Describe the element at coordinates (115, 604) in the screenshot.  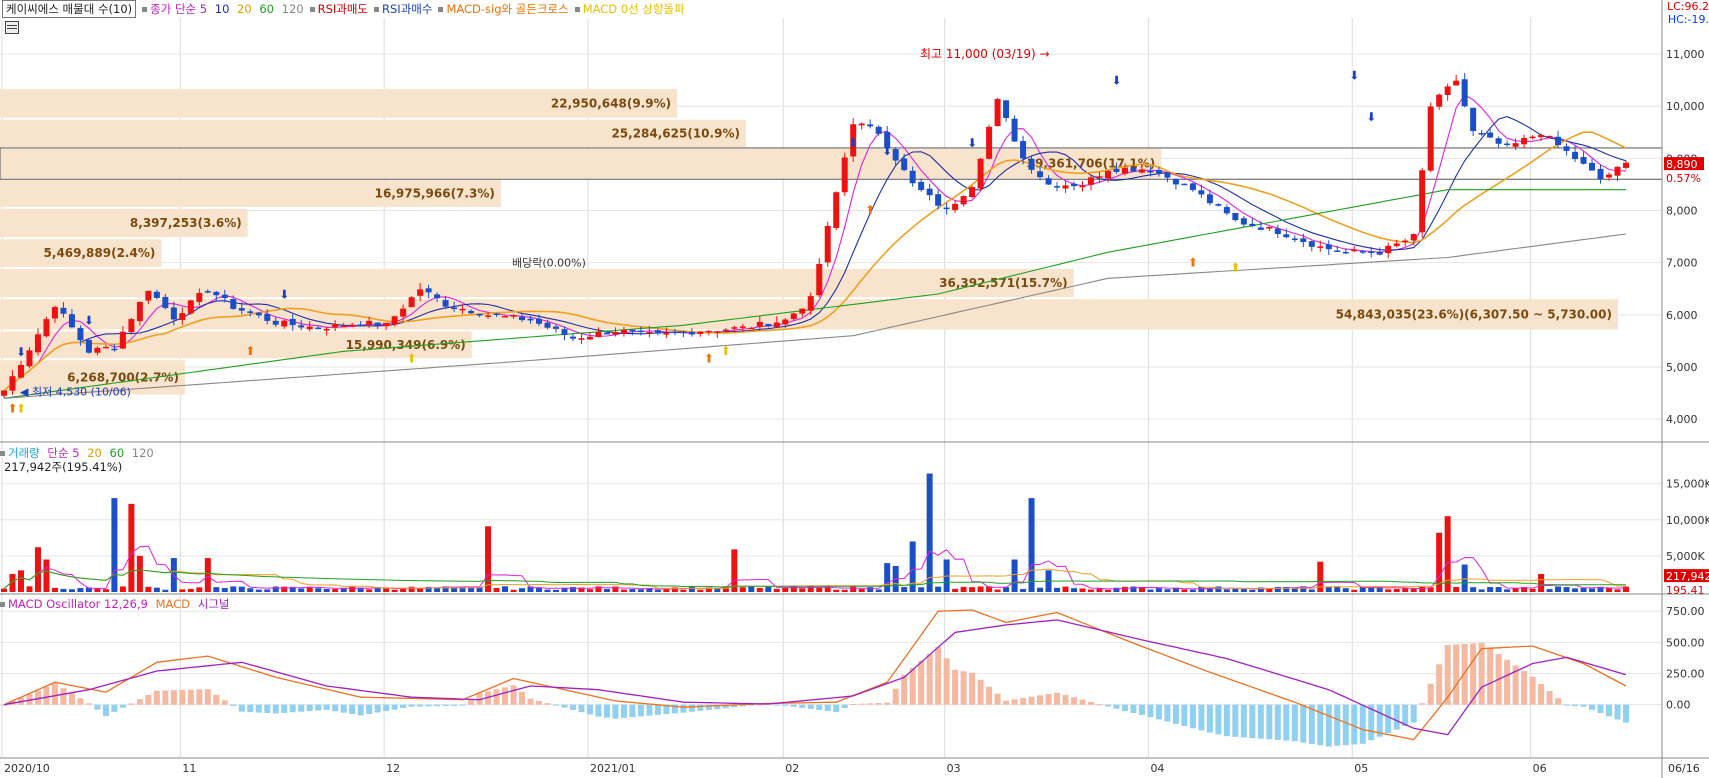
I see `macd-legend: MACD Oscillator 12,26,9 MACD 시그널` at that location.